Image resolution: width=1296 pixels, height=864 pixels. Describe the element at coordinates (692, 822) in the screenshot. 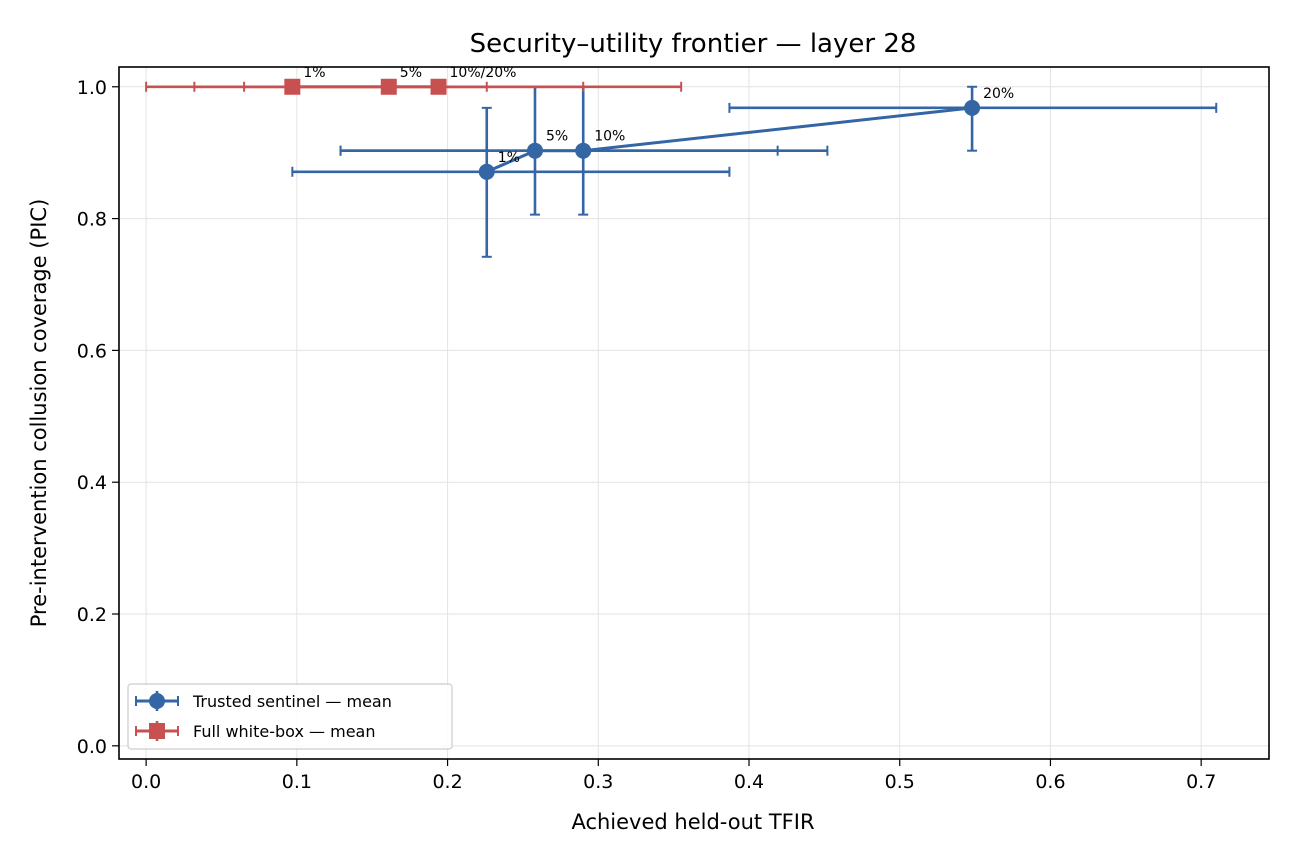

I see `x-axis-label: Achieved held-out TFIR` at that location.